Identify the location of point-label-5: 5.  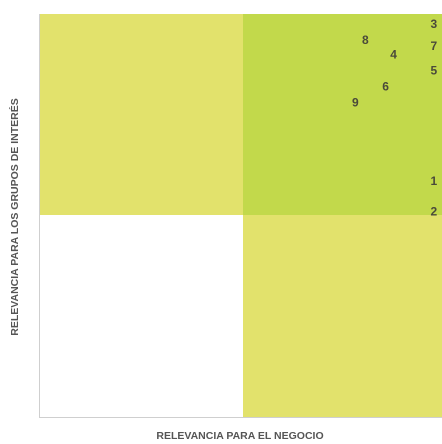
(434, 70).